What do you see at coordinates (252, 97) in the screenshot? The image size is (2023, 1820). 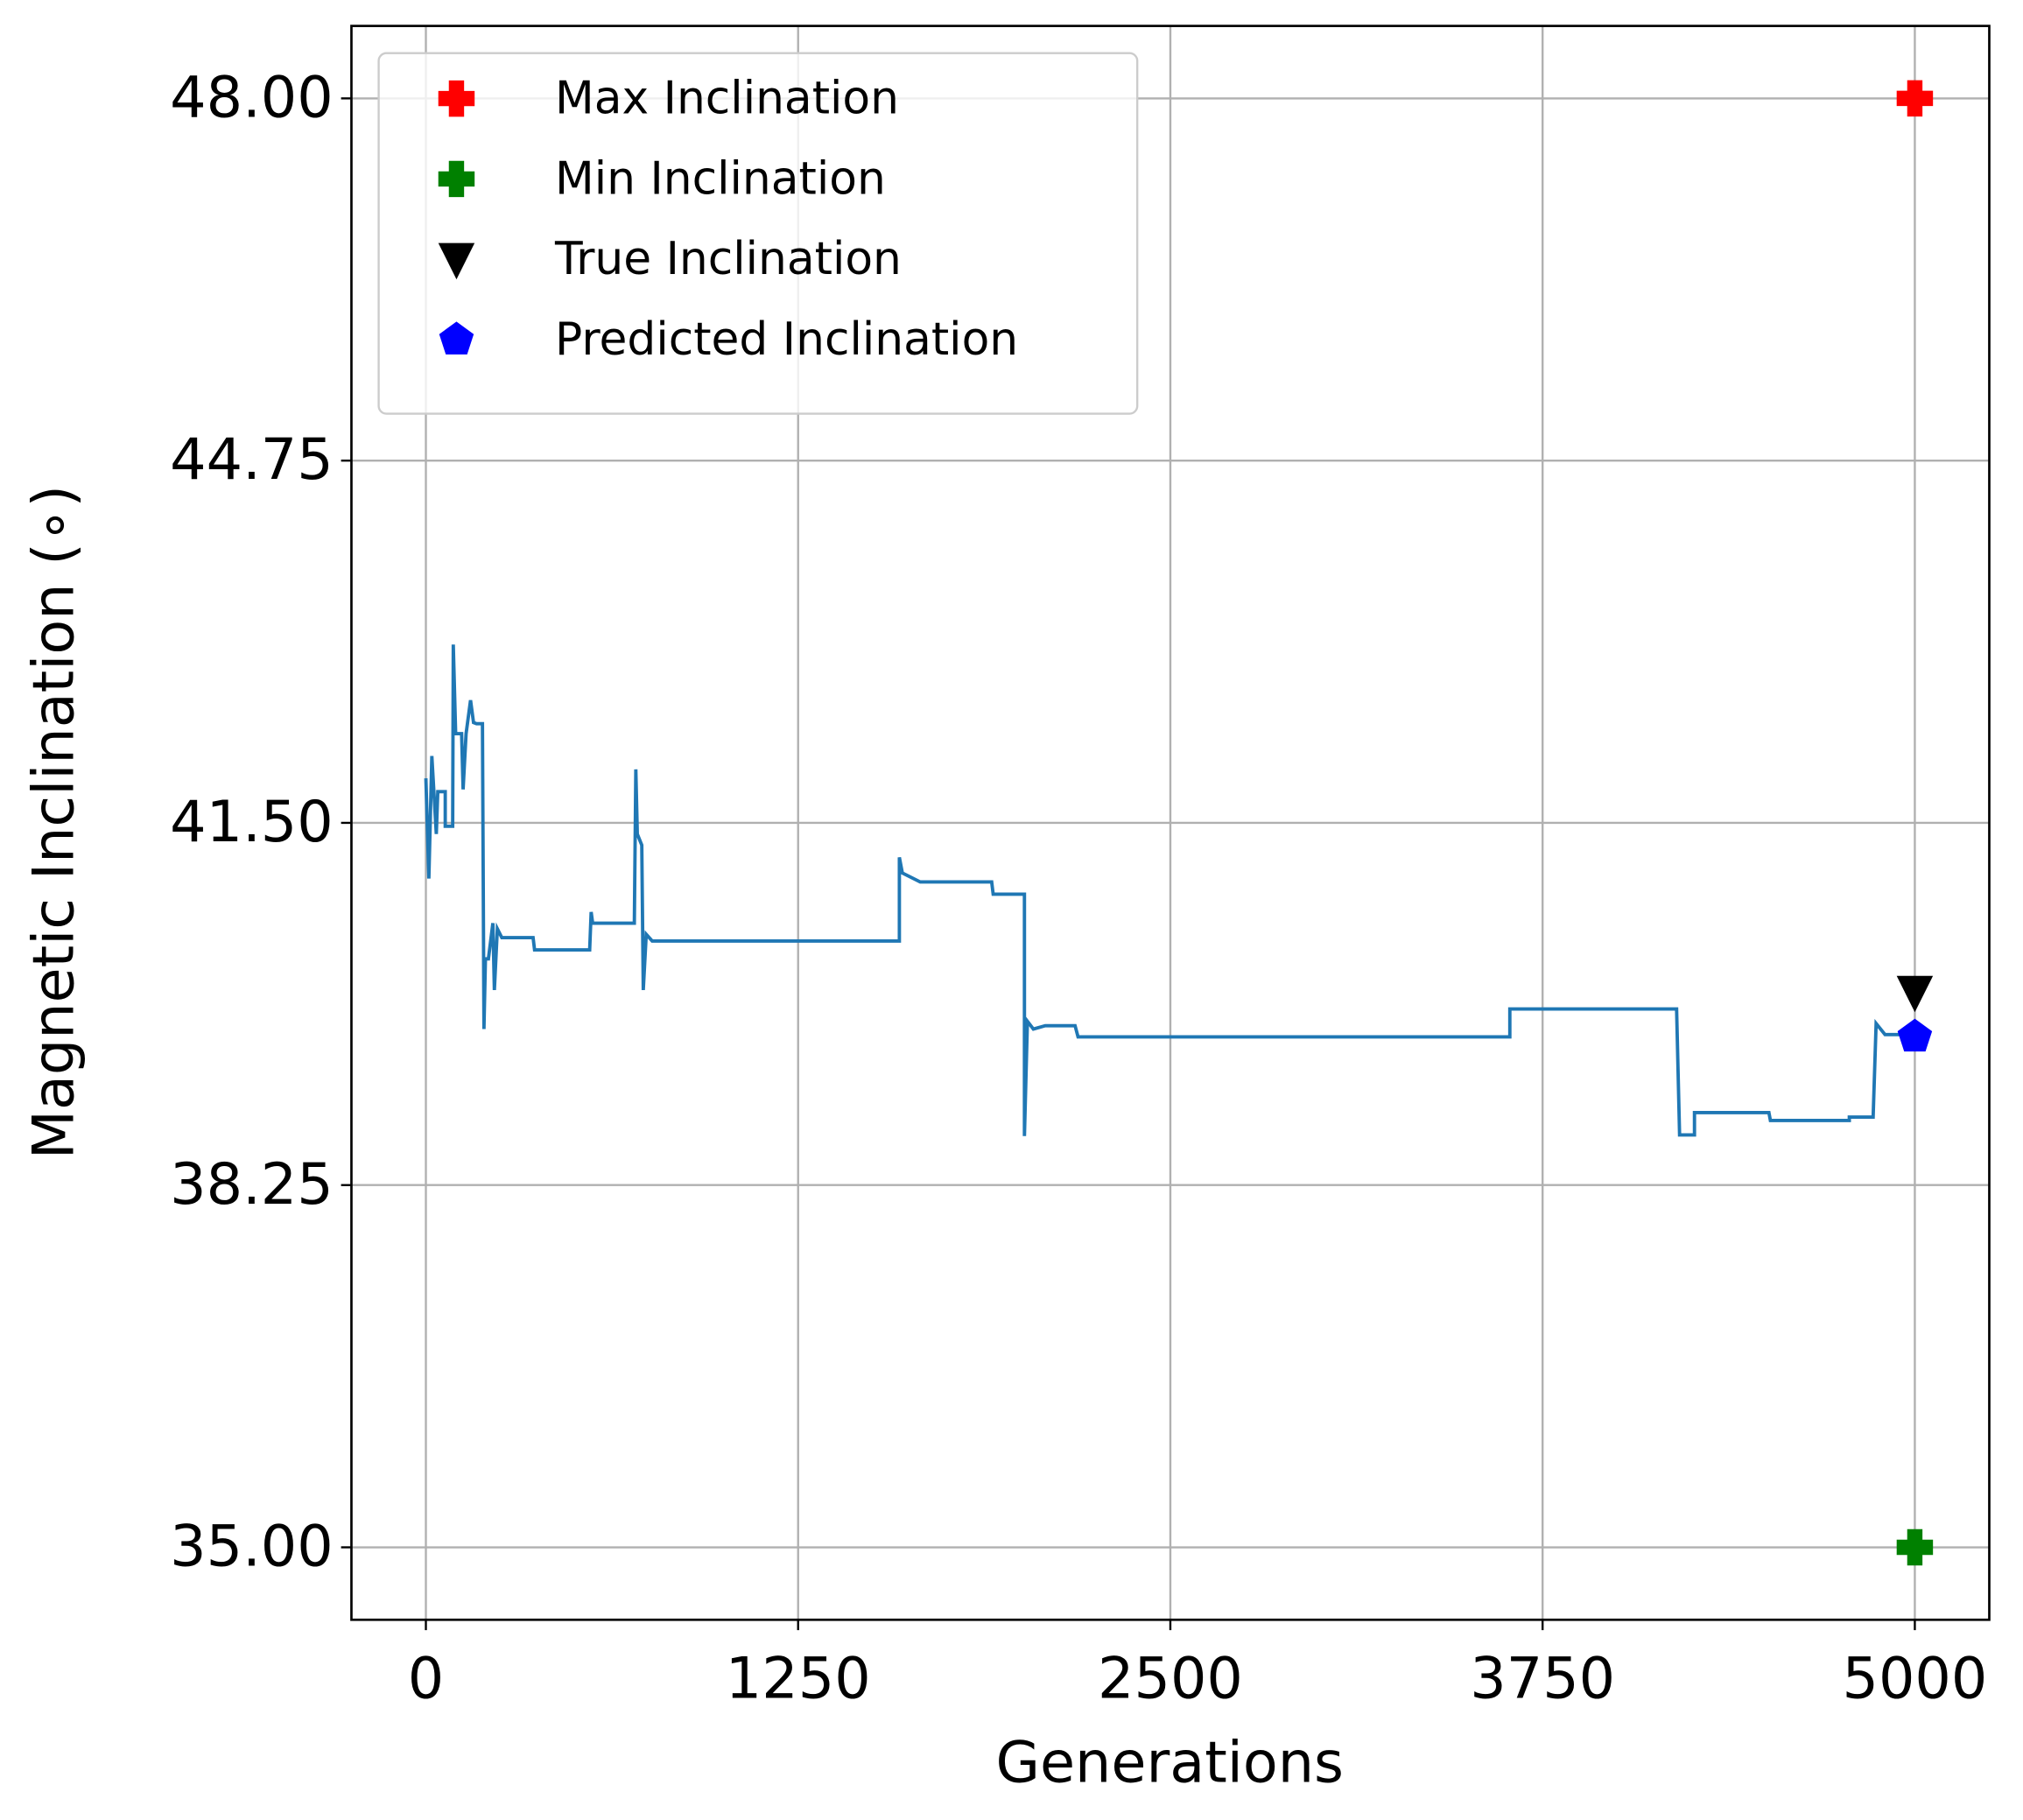 I see `y-tick-label: 48.00` at bounding box center [252, 97].